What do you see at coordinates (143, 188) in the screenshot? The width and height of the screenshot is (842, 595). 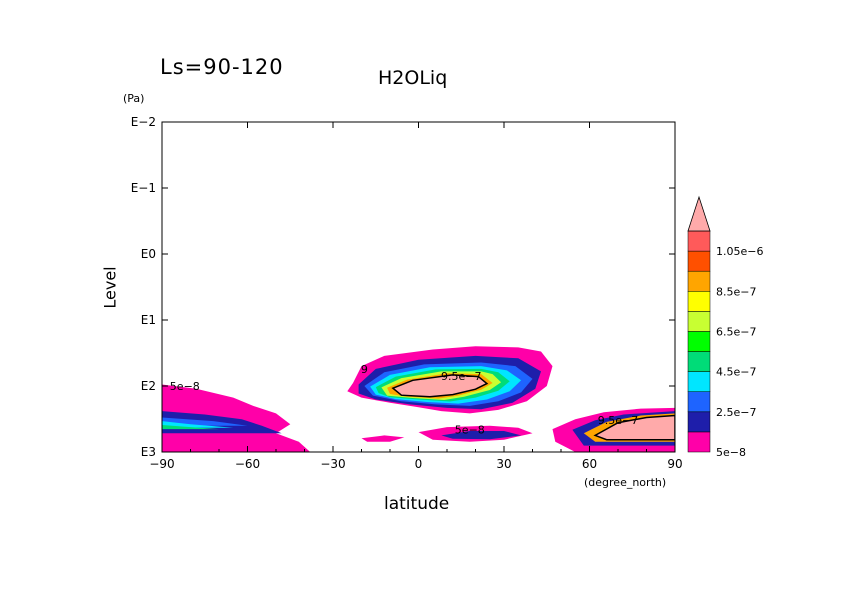 I see `y-tick-label: E−1` at bounding box center [143, 188].